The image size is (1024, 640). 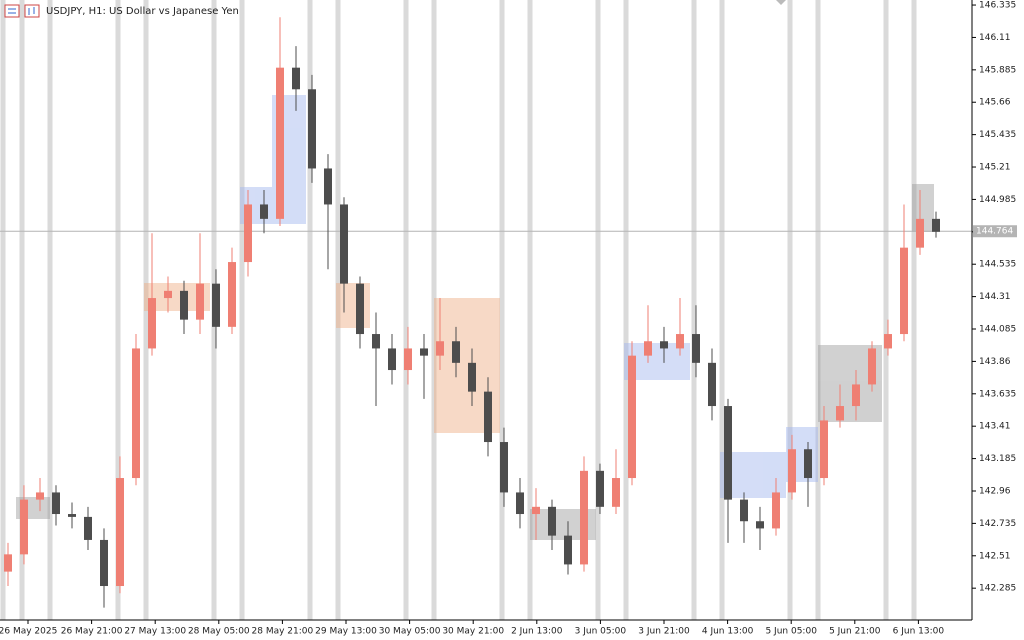 What do you see at coordinates (919, 632) in the screenshot?
I see `x-tick-label: 6 Jun 13:00` at bounding box center [919, 632].